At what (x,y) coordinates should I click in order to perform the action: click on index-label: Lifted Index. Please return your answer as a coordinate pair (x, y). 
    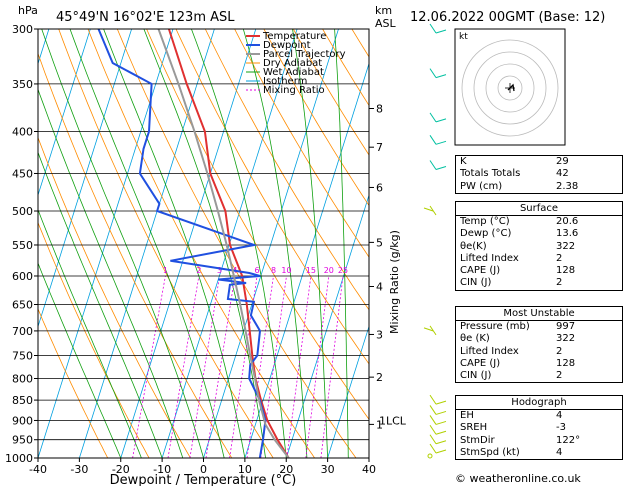
    Looking at the image, I should click on (489, 258).